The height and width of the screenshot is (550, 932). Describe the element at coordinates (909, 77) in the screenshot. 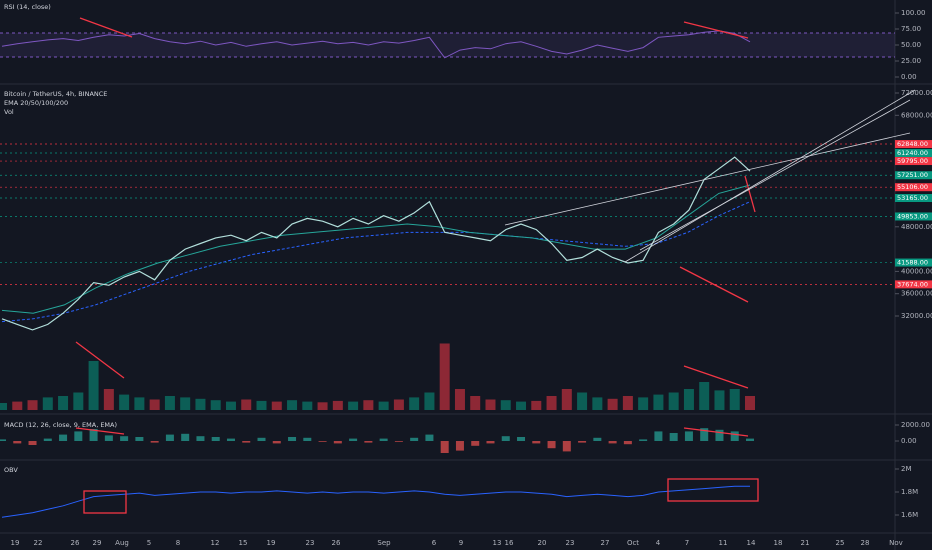

I see `rsi-tick-label: 0.00` at that location.